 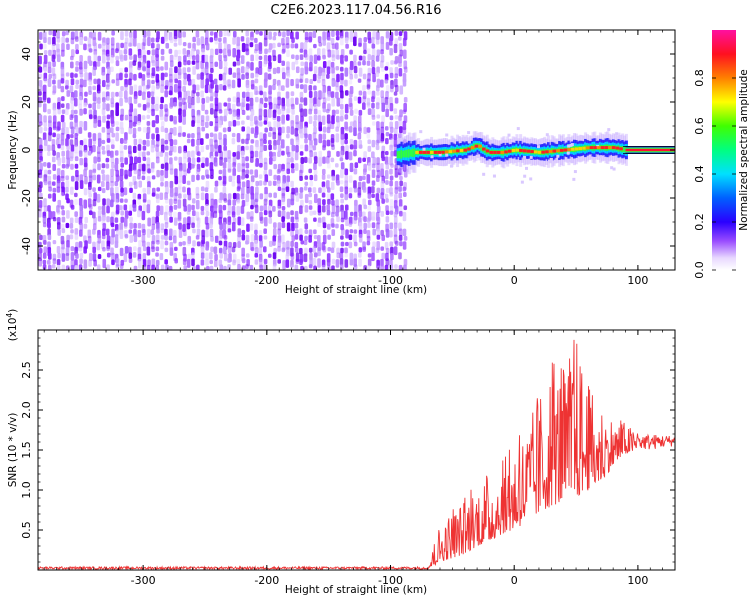 What do you see at coordinates (356, 290) in the screenshot?
I see `top-x-axis-label: Height of straight line (km)` at bounding box center [356, 290].